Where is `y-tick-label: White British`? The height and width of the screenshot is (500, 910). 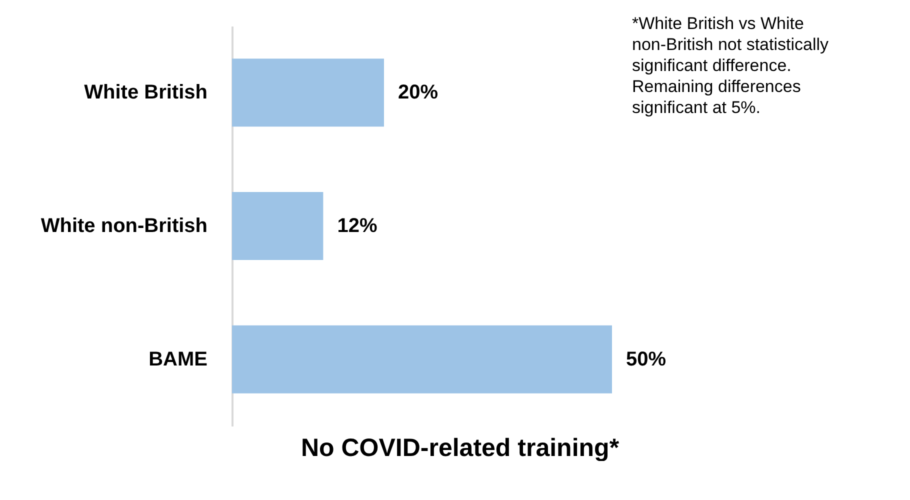
y-tick-label: White British is located at coordinates (146, 93).